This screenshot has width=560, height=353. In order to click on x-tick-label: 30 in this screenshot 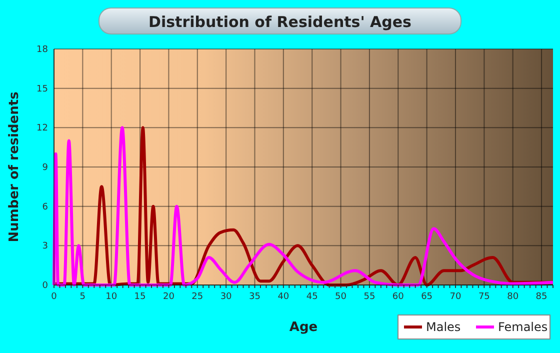, I will do `click(226, 297)`.